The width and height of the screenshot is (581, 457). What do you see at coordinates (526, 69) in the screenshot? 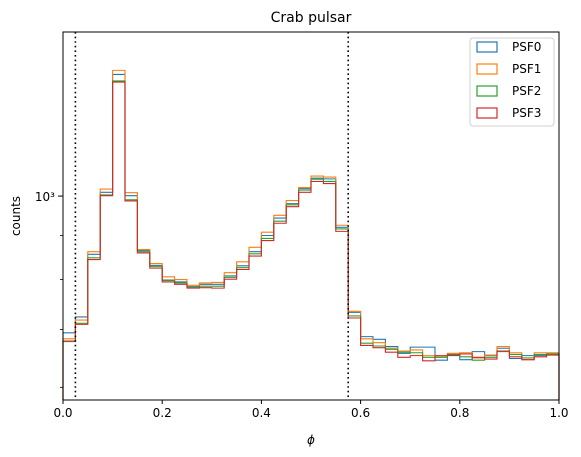
I see `legend-label-psf1: PSF1` at bounding box center [526, 69].